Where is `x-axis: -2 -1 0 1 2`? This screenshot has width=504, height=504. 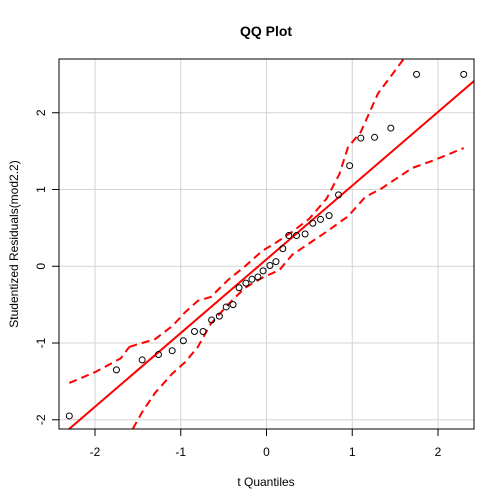 x-axis: -2 -1 0 1 2 is located at coordinates (266, 443).